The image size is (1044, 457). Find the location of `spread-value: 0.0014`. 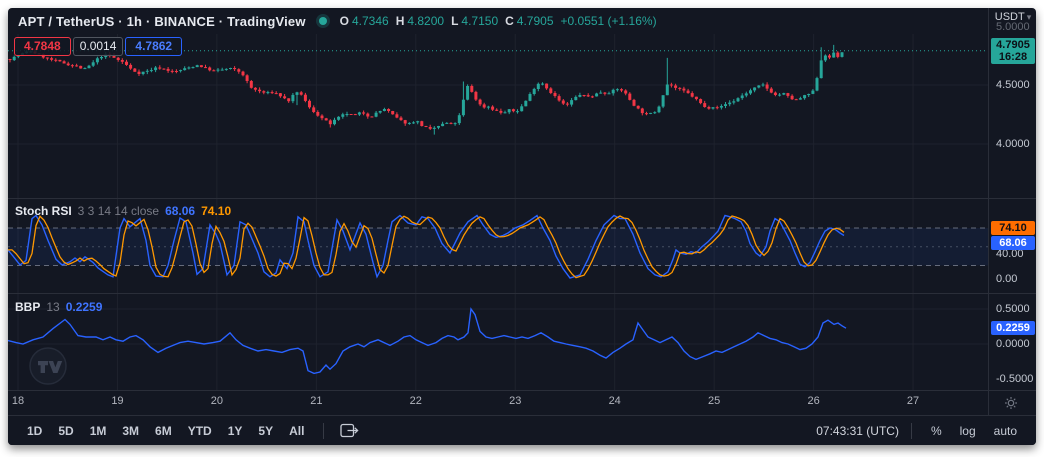

spread-value: 0.0014 is located at coordinates (98, 46).